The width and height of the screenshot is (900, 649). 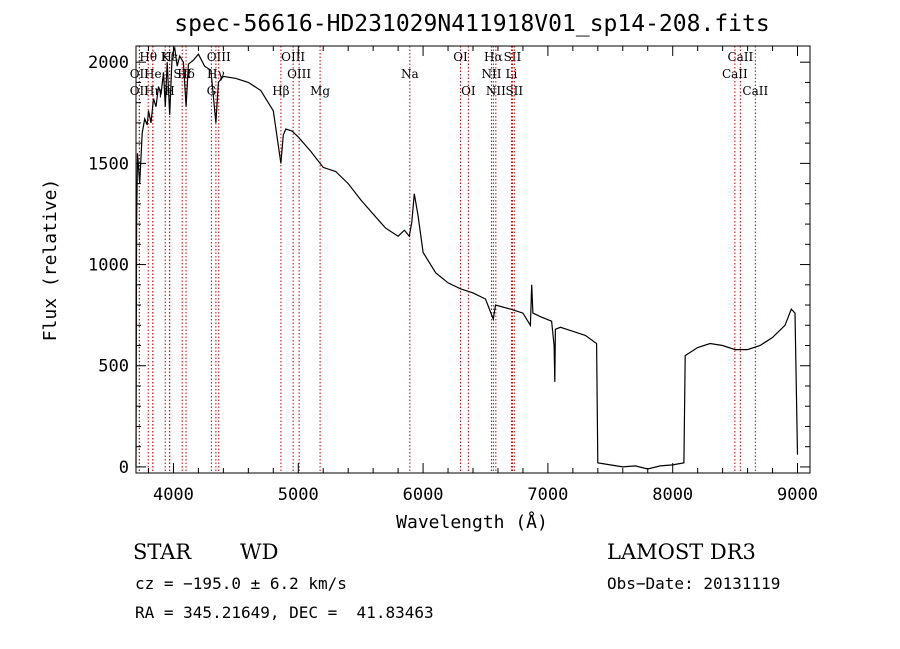 I want to click on x-tick-label-0: 4000, so click(x=173, y=495).